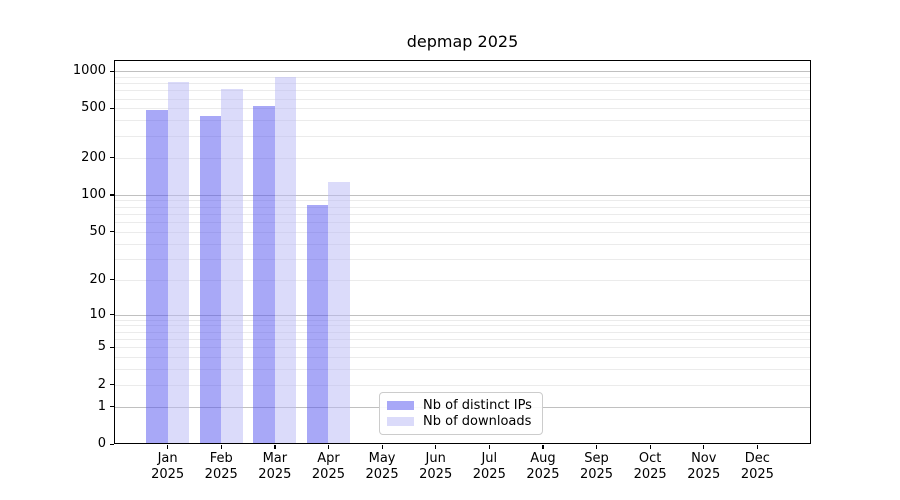 The width and height of the screenshot is (900, 500). I want to click on legend: Nb of distinct IPs Nb of downloads, so click(461, 413).